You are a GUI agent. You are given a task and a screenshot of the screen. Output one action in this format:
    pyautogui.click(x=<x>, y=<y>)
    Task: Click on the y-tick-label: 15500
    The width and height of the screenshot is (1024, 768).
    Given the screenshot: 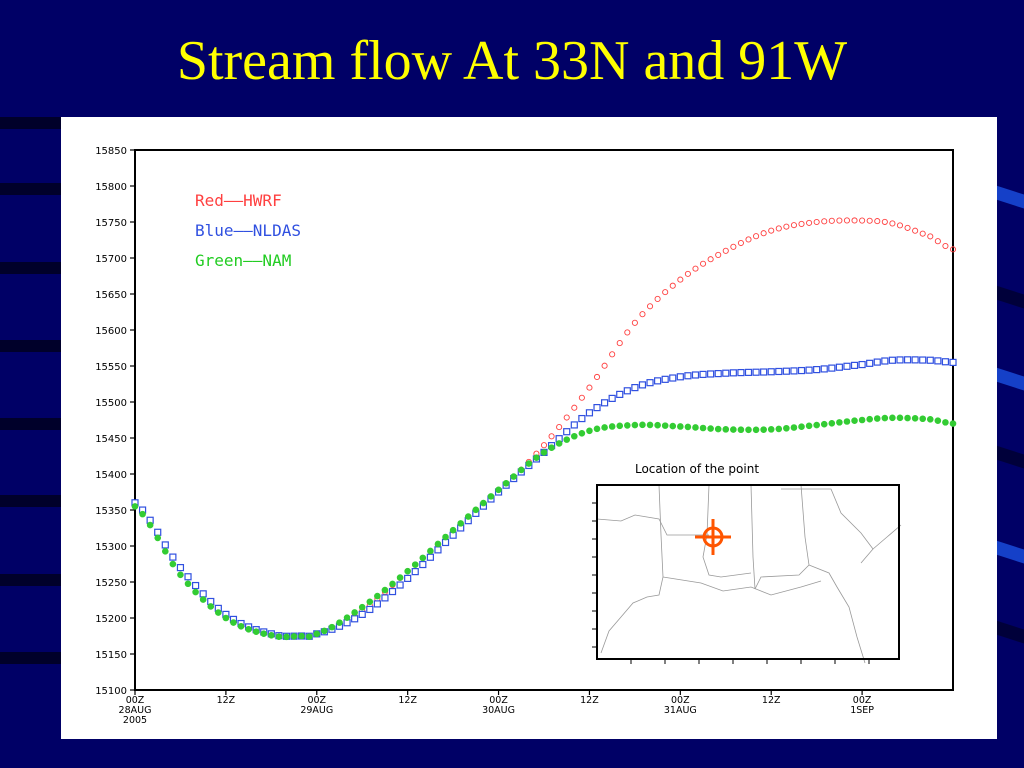 What is the action you would take?
    pyautogui.click(x=111, y=403)
    